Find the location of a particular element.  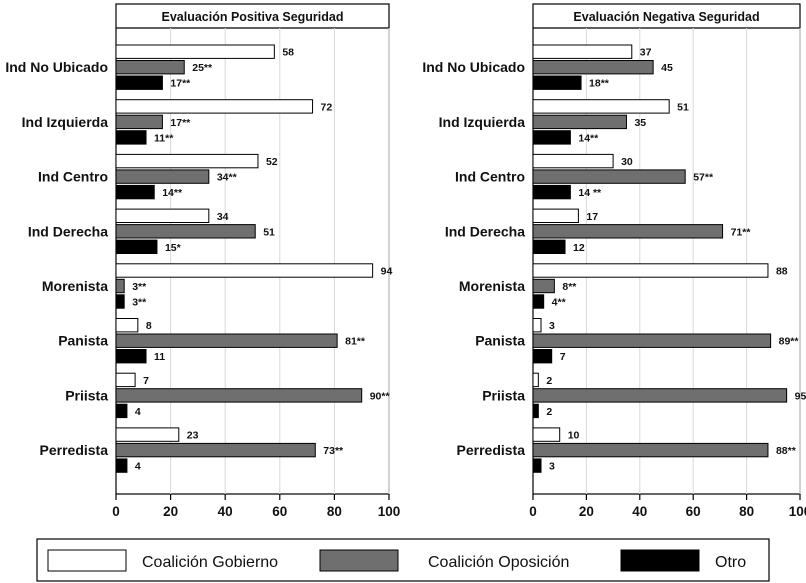

data-label: 51 is located at coordinates (269, 232).